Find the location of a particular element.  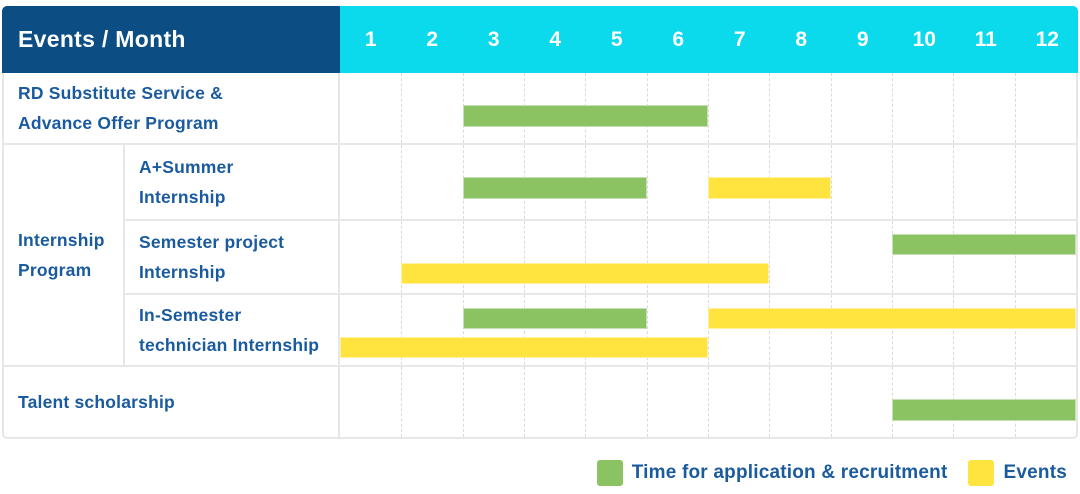

row-label-in-semester: In-Semester technician Internship is located at coordinates (232, 330).